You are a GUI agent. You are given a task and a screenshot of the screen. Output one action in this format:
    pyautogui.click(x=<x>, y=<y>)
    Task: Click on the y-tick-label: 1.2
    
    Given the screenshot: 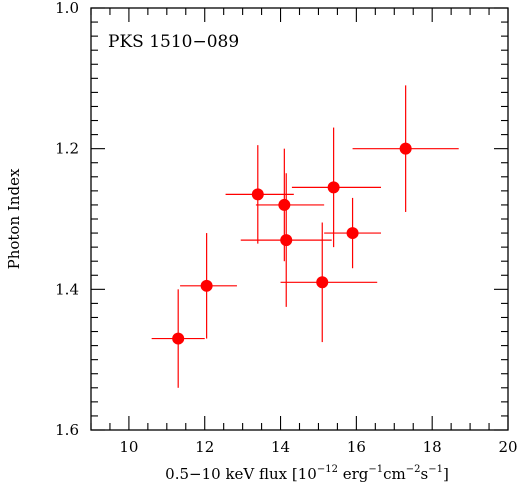 What is the action you would take?
    pyautogui.click(x=67, y=149)
    